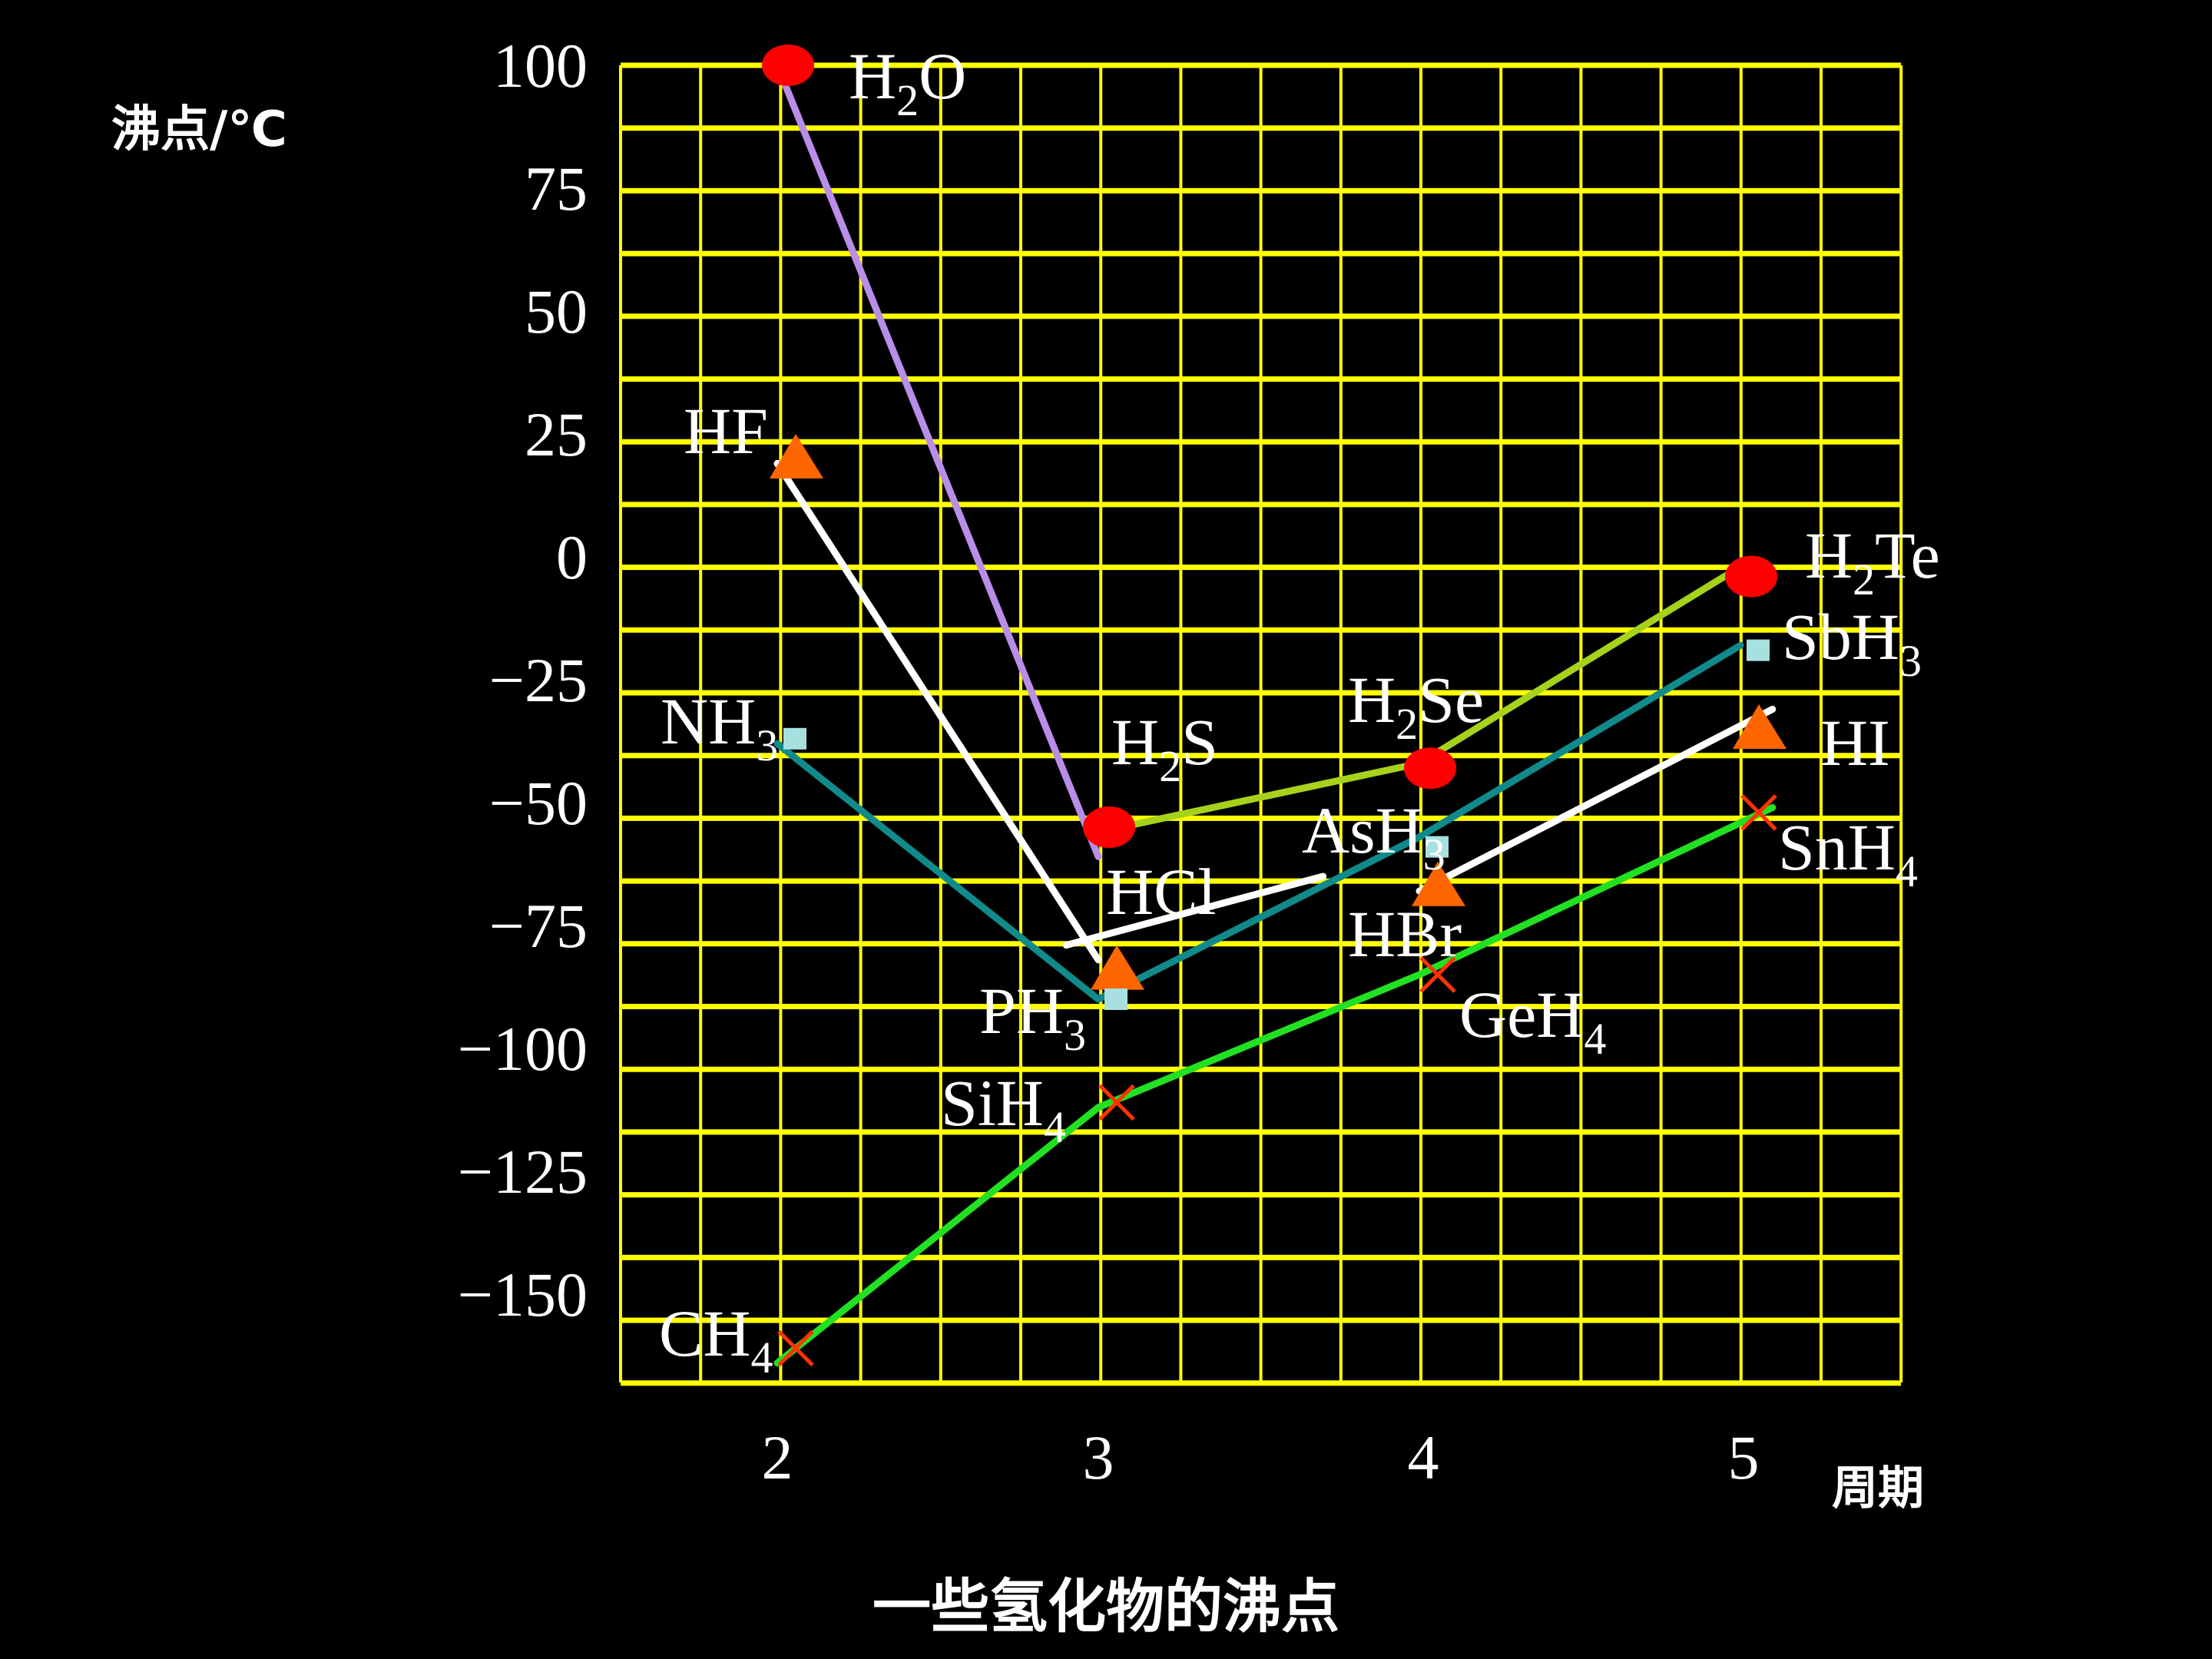 This screenshot has height=1659, width=2212. What do you see at coordinates (538, 803) in the screenshot?
I see `y-tick-label: −50` at bounding box center [538, 803].